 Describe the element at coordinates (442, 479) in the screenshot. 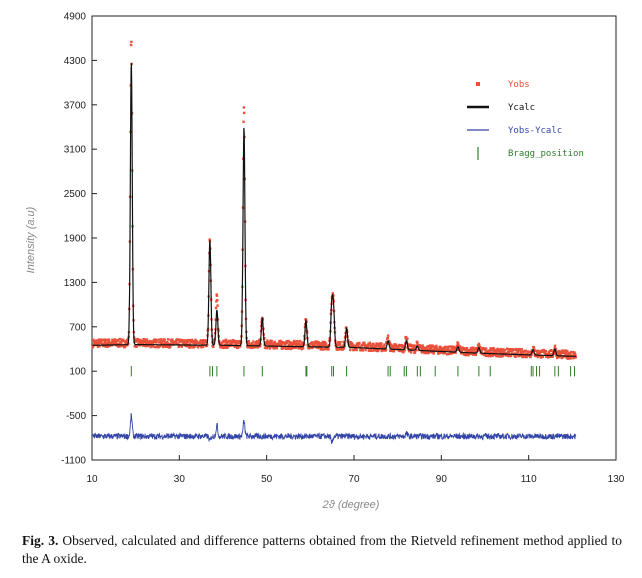

I see `x-tick-label: 90` at that location.